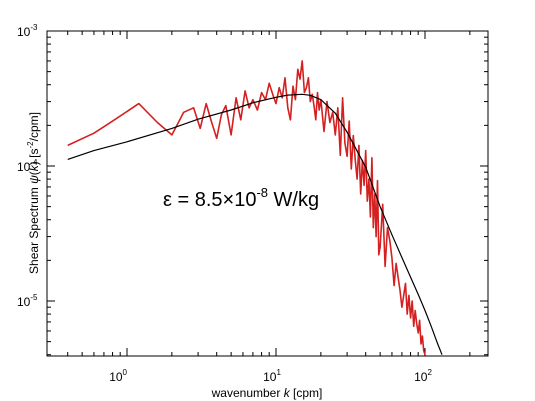 Image resolution: width=535 pixels, height=401 pixels. I want to click on x-axis-label: wavenumber k [cpm], so click(267, 393).